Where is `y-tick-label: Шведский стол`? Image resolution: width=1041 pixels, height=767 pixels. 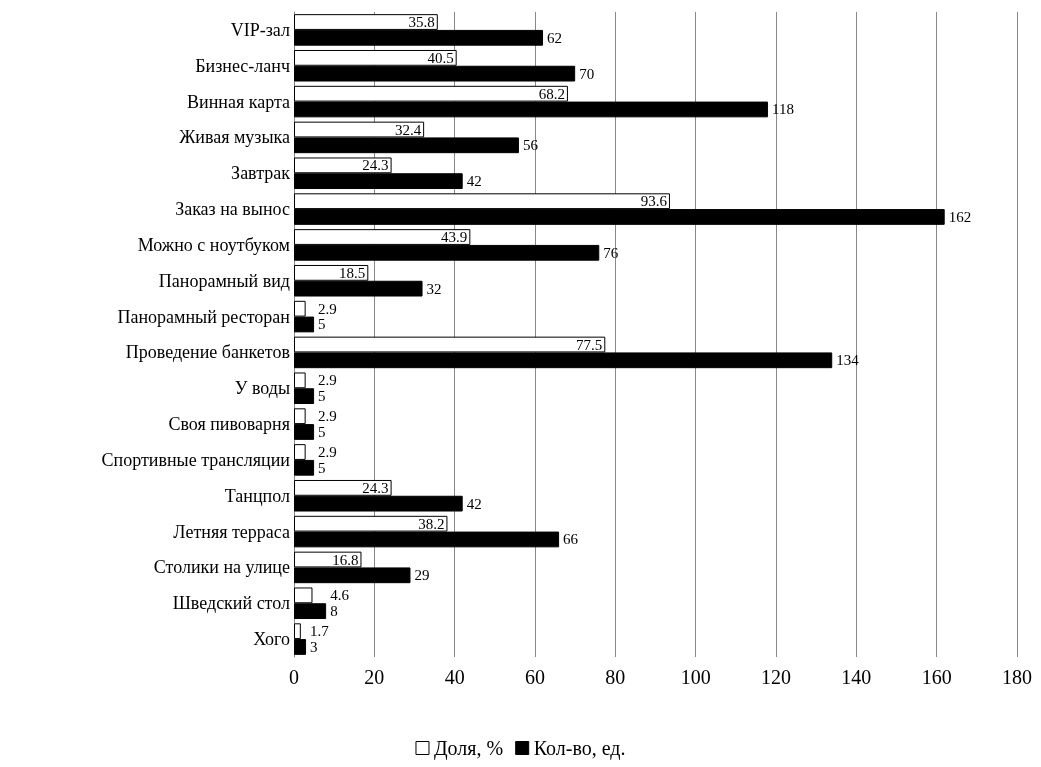
y-tick-label: Шведский стол is located at coordinates (231, 603).